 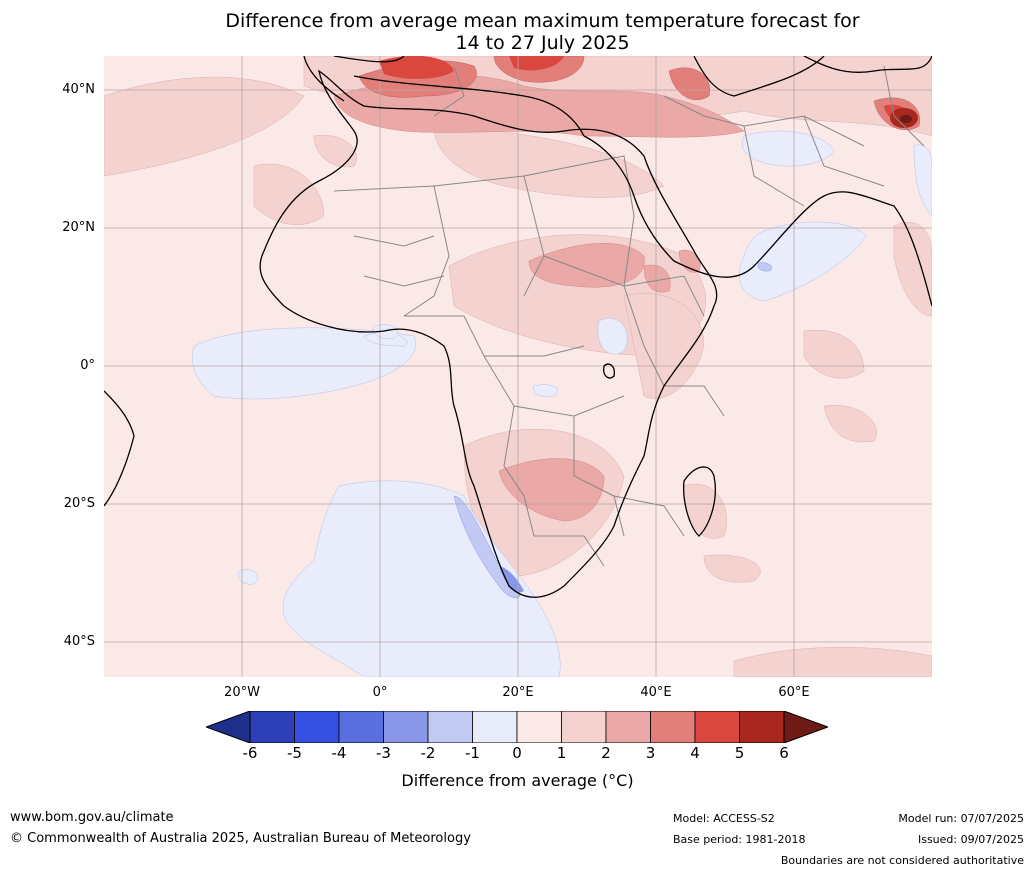 I want to click on footer-base-period: Base period: 1981-2018, so click(x=739, y=839).